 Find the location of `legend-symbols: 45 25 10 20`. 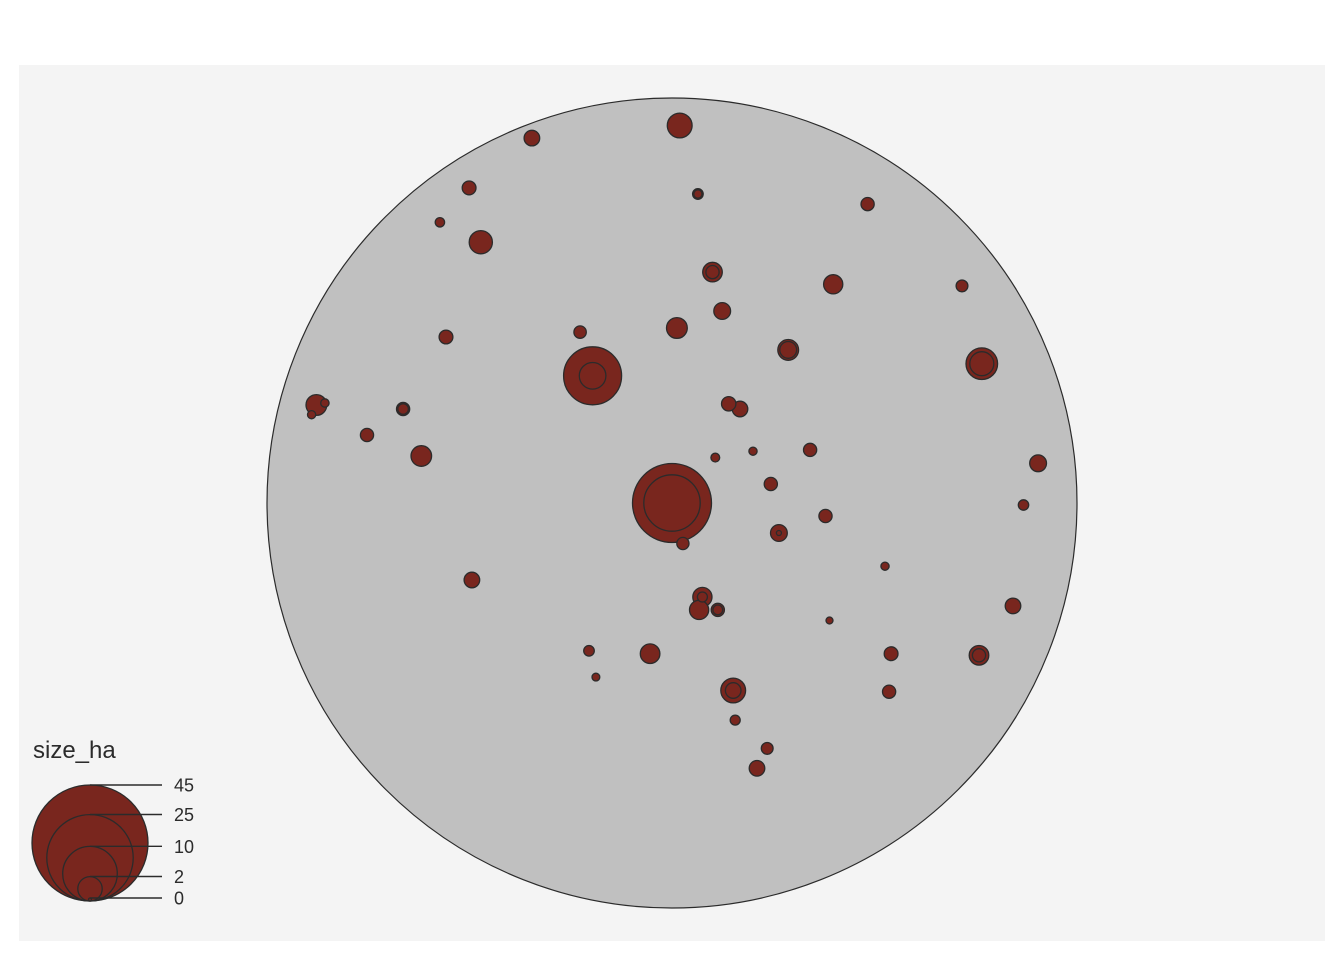

legend-symbols: 45 25 10 20 is located at coordinates (112, 842).